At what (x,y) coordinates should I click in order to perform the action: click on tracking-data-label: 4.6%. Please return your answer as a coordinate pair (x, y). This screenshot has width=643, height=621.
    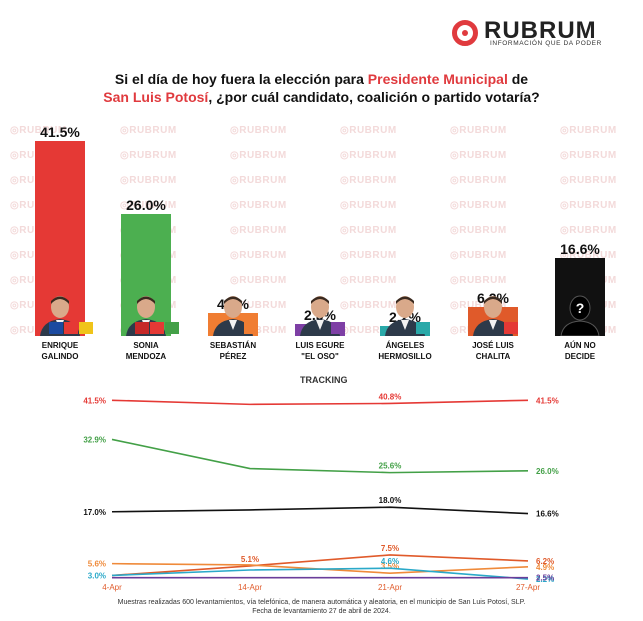
    Looking at the image, I should click on (390, 561).